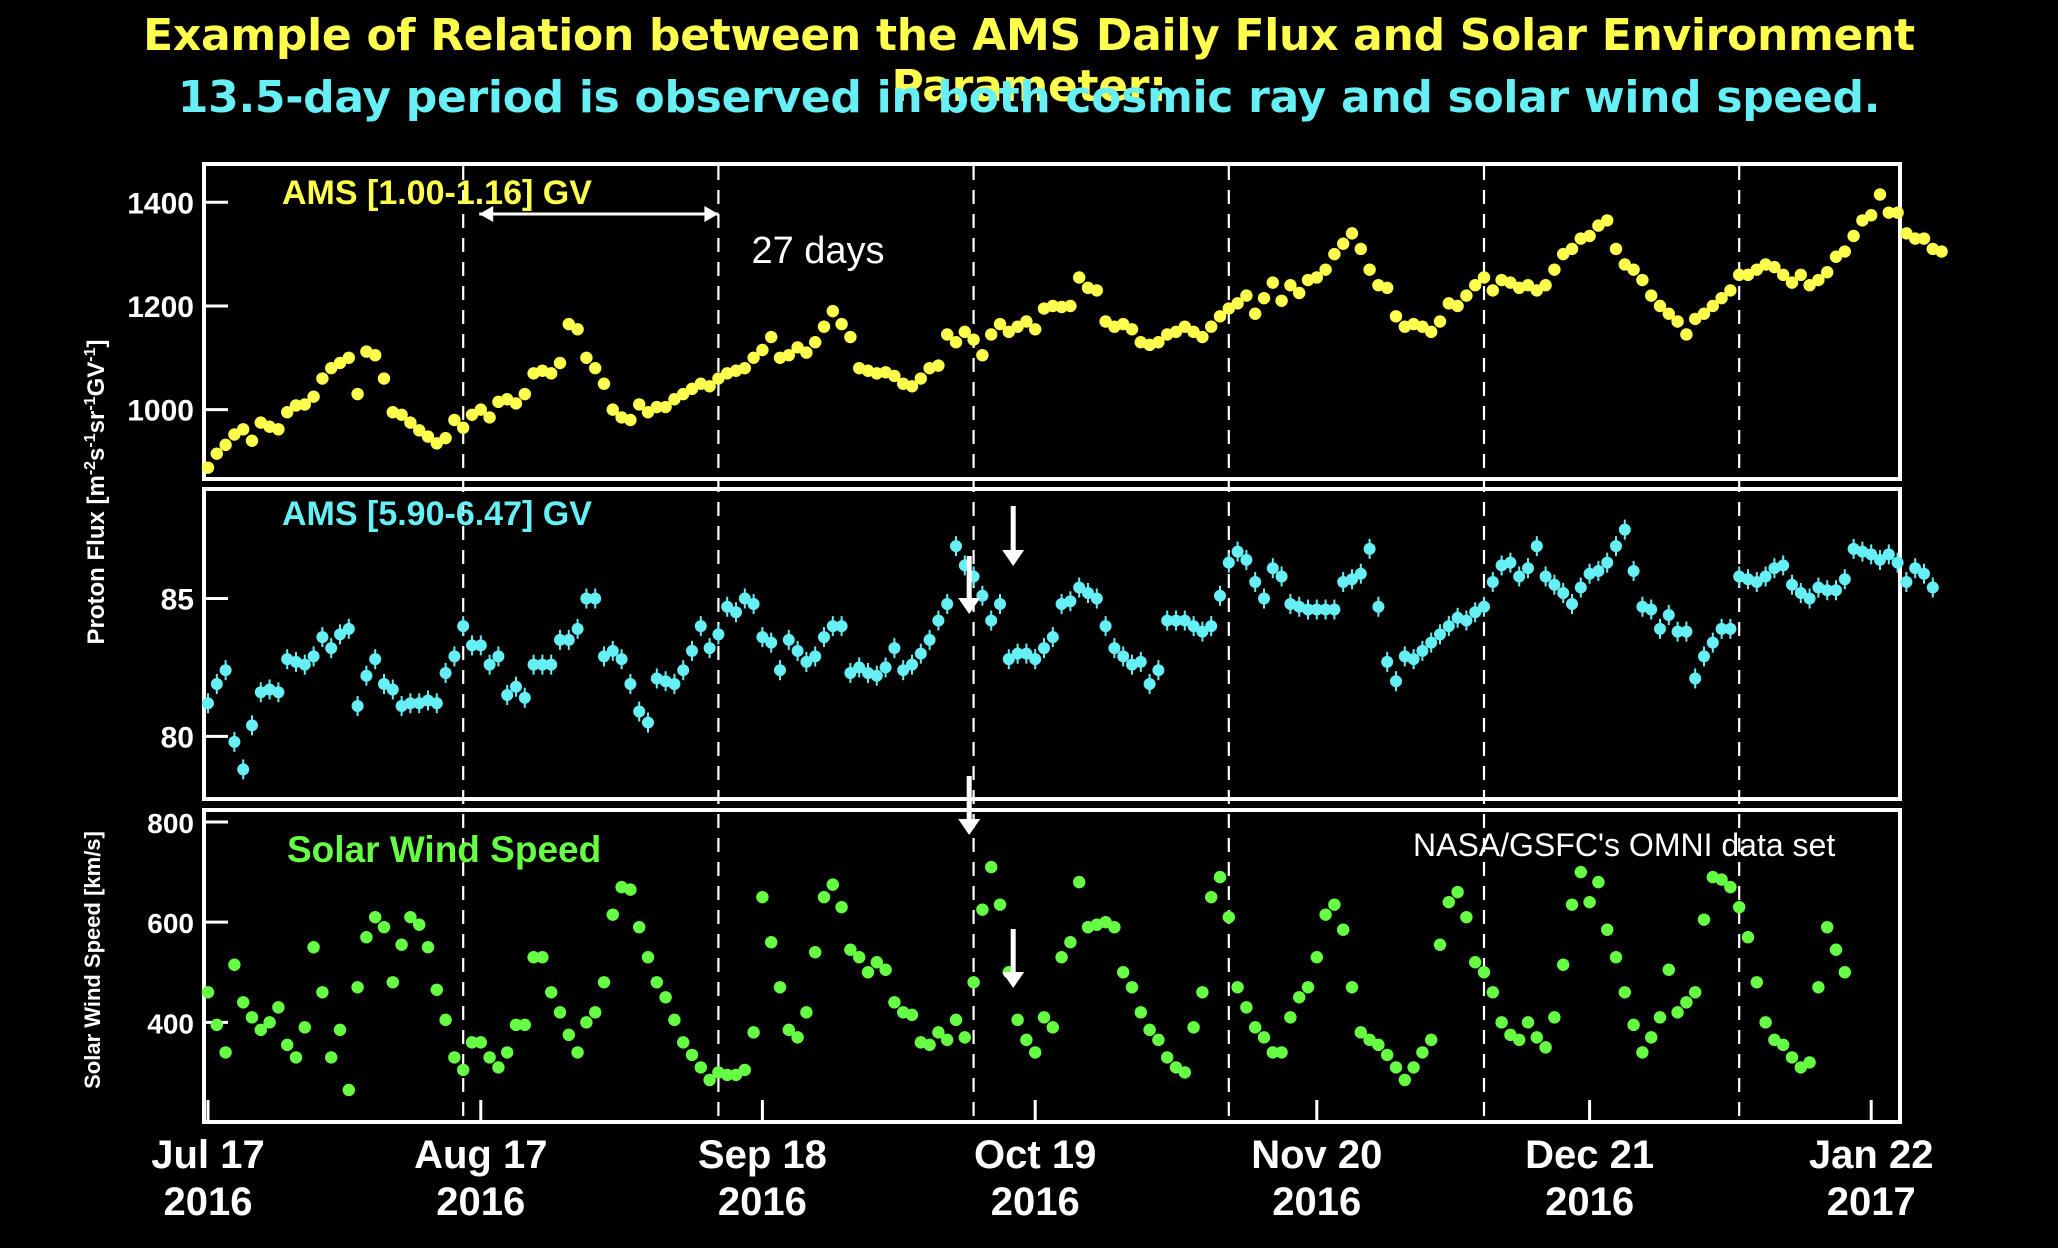 The image size is (2058, 1248). What do you see at coordinates (1035, 1202) in the screenshot?
I see `x-tick-year: 2016` at bounding box center [1035, 1202].